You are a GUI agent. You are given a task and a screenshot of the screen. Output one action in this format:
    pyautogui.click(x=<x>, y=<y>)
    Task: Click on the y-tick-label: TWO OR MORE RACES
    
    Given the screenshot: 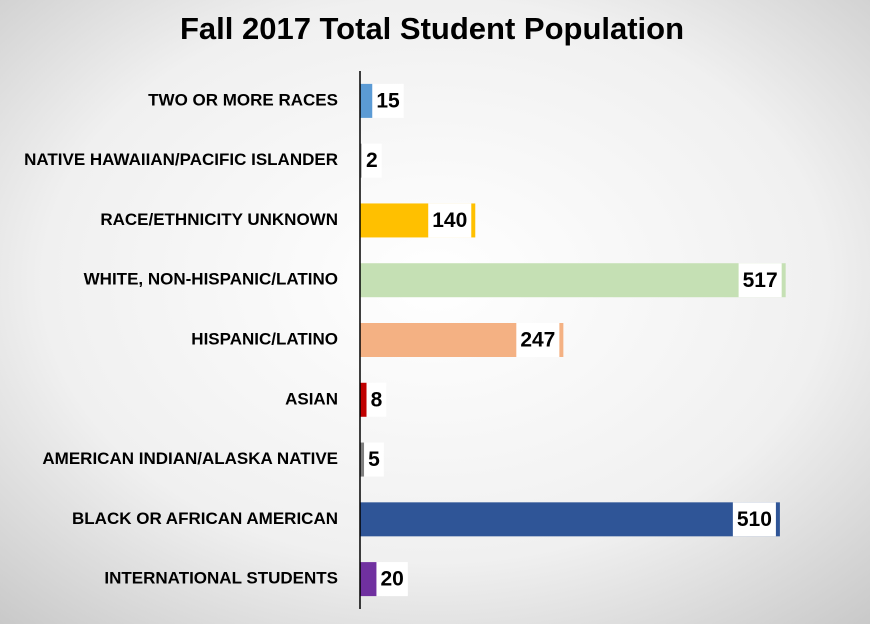 What is the action you would take?
    pyautogui.click(x=243, y=99)
    